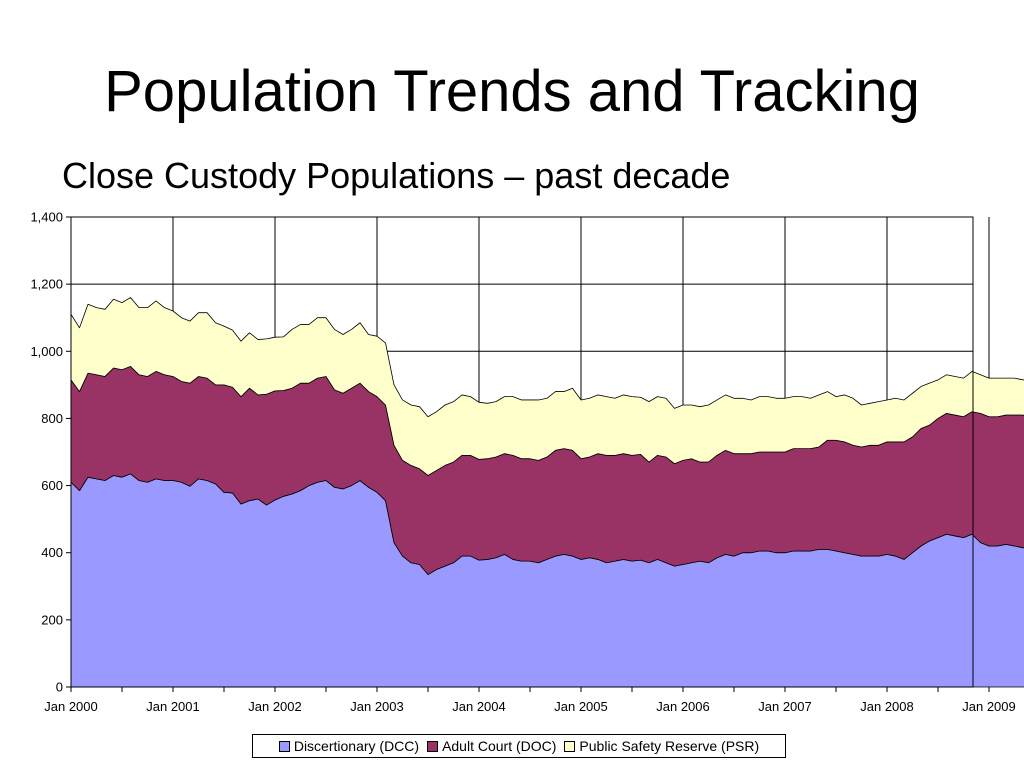 This screenshot has height=768, width=1024. What do you see at coordinates (52, 619) in the screenshot?
I see `y-tick-label: 200` at bounding box center [52, 619].